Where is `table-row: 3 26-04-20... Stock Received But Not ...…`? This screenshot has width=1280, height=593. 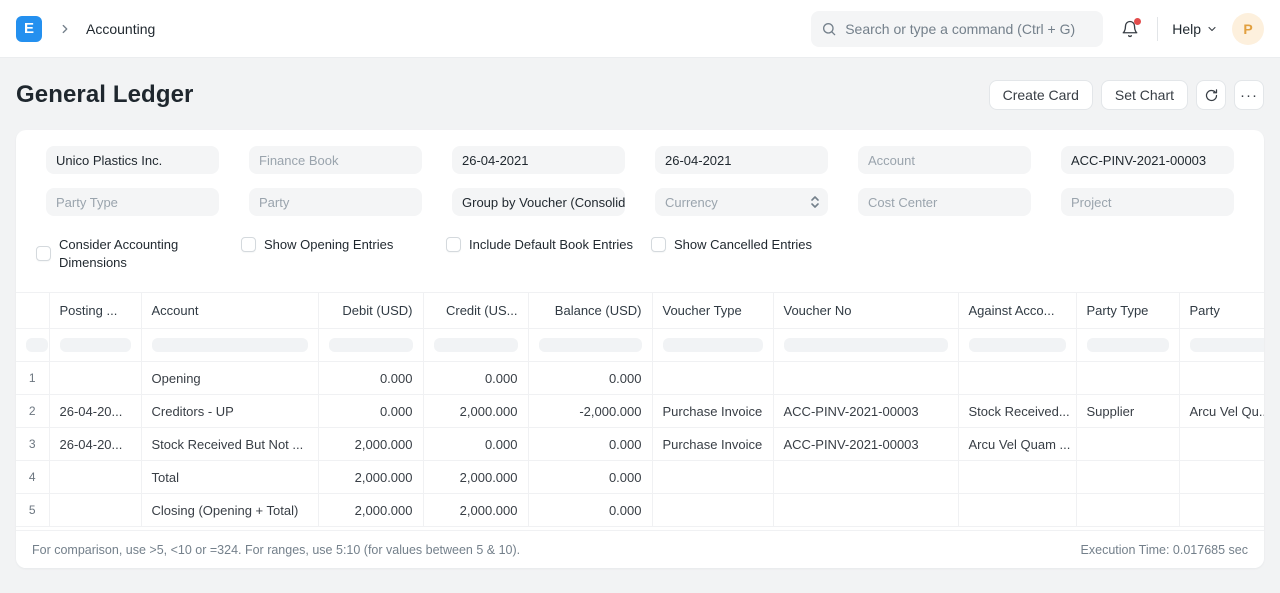 table-row: 3 26-04-20... Stock Received But Not ...… is located at coordinates (640, 444).